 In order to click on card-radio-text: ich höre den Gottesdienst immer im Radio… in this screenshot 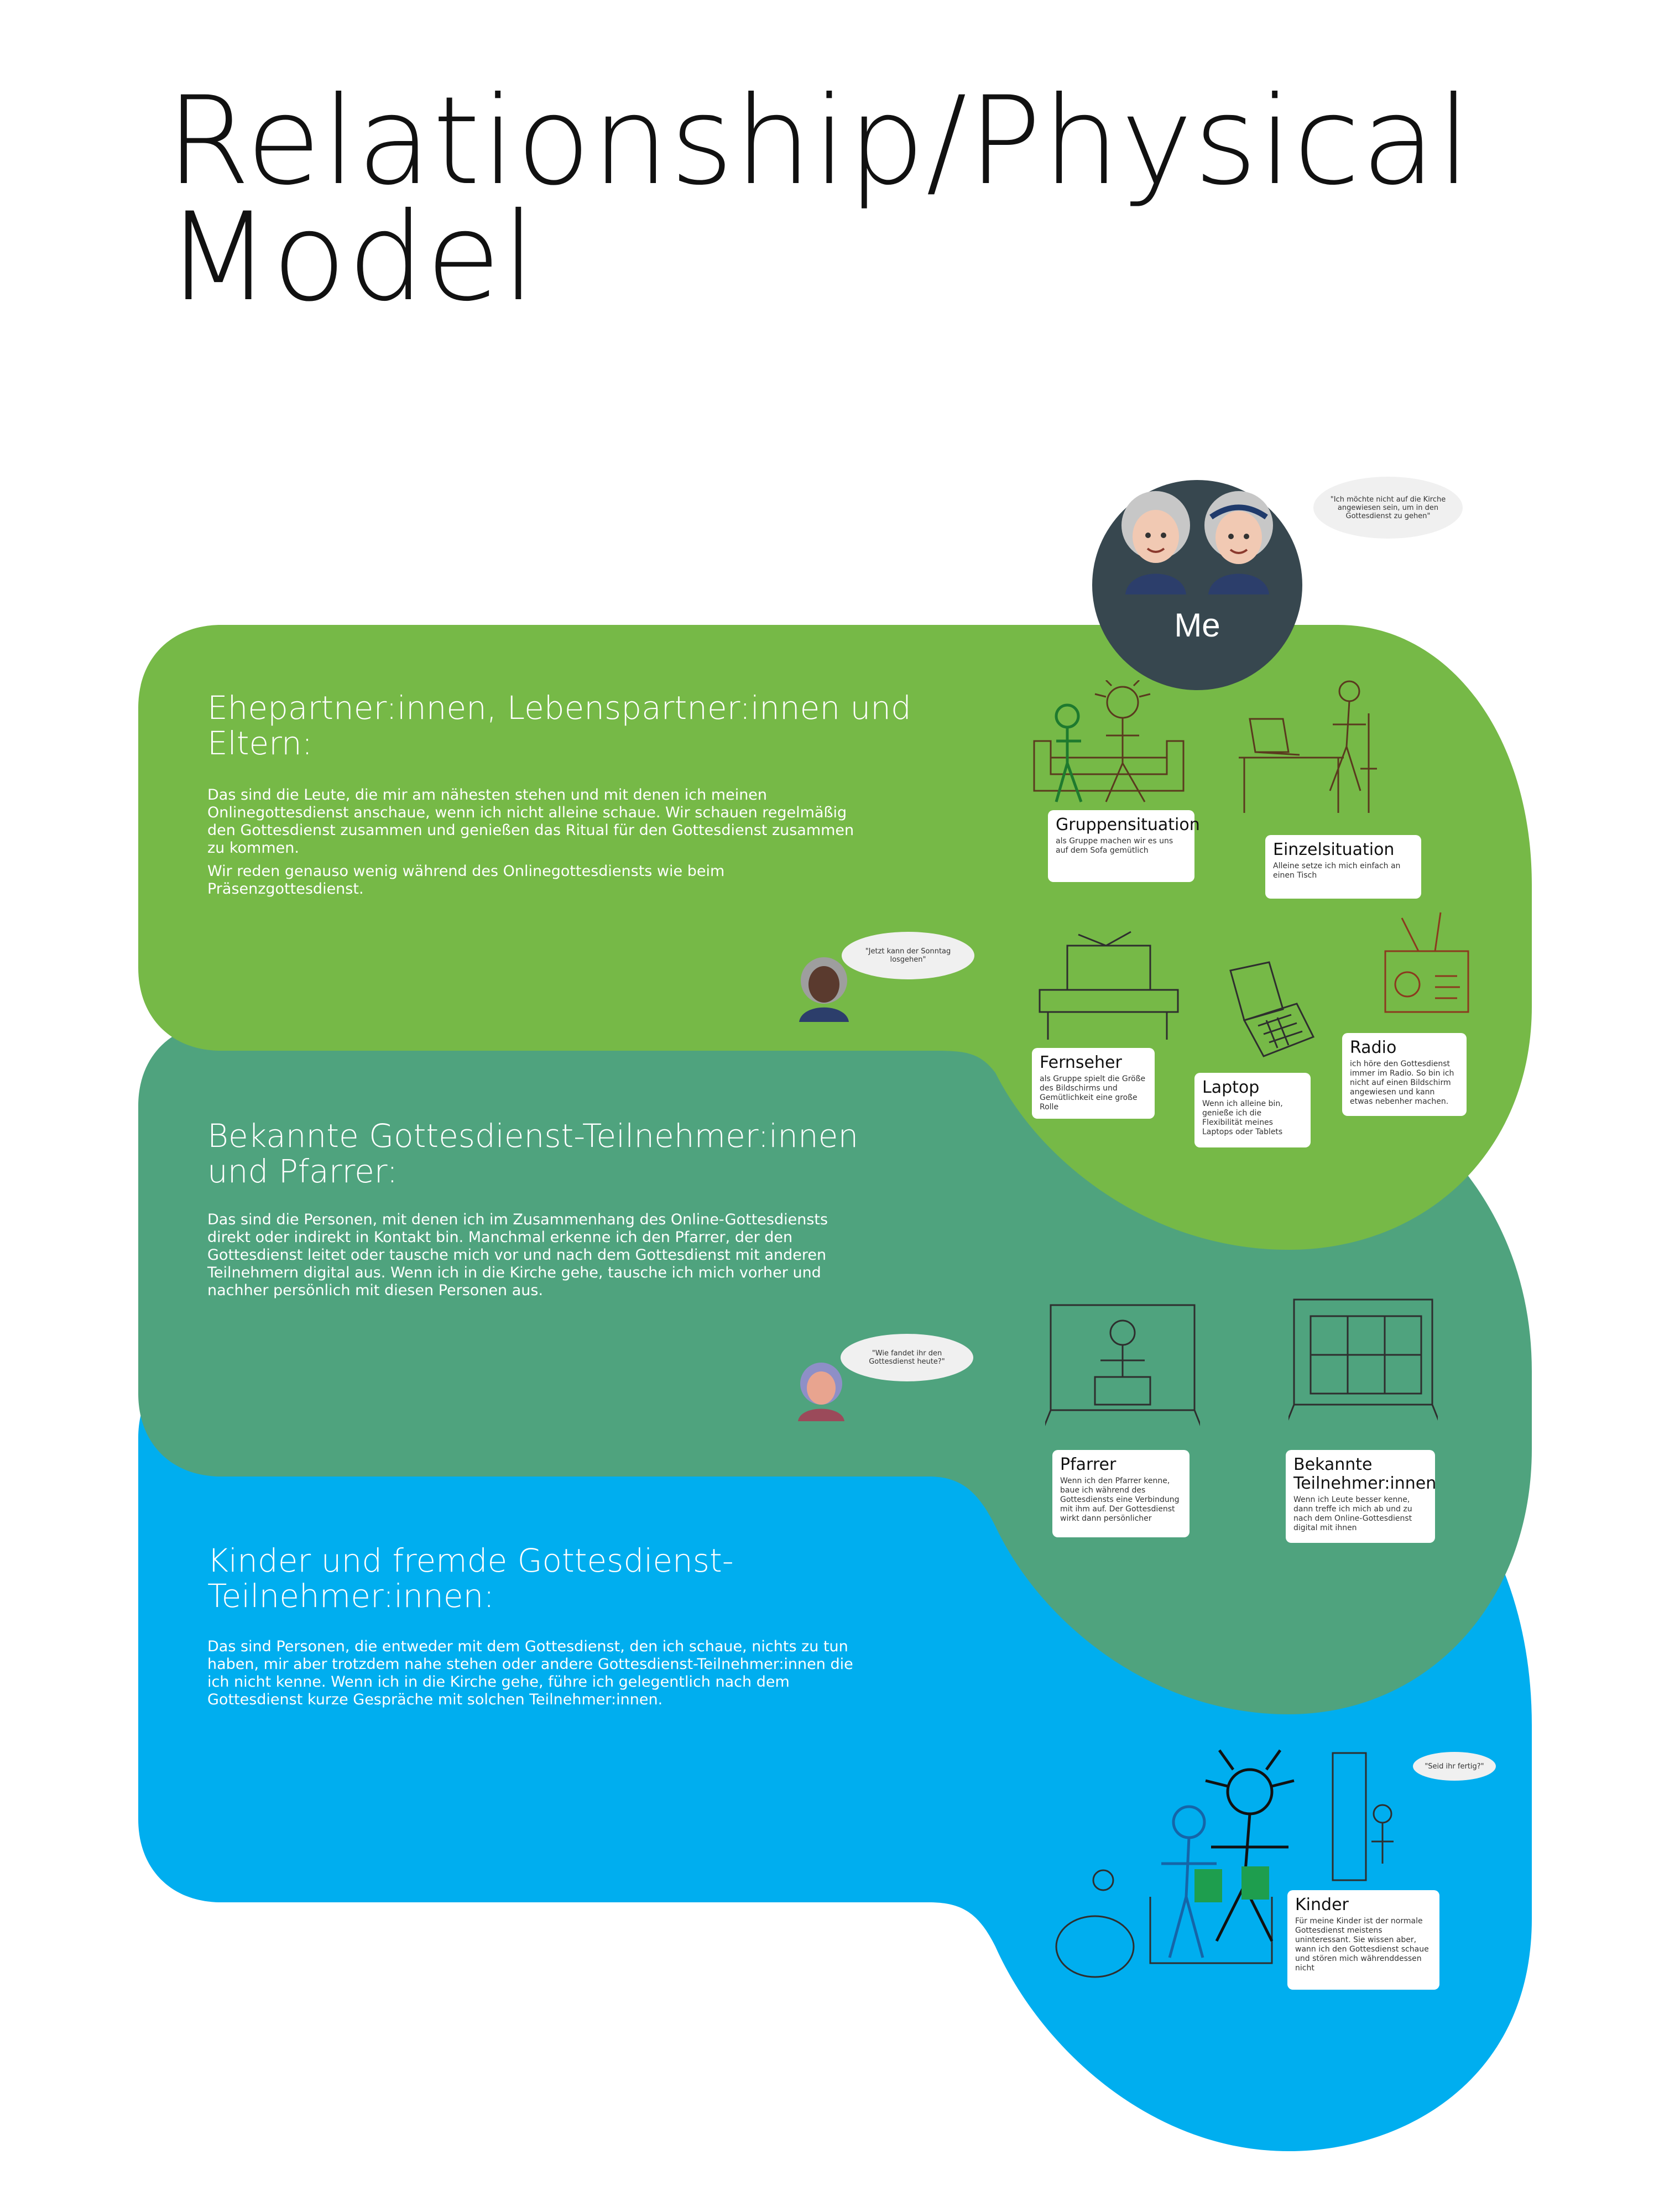, I will do `click(1402, 1083)`.